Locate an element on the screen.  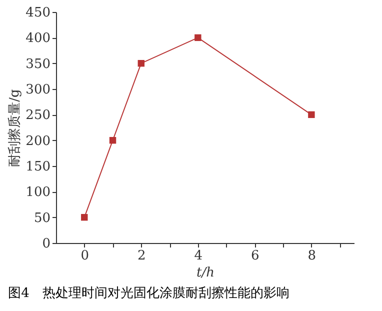
x-tick-label: 0 is located at coordinates (85, 256).